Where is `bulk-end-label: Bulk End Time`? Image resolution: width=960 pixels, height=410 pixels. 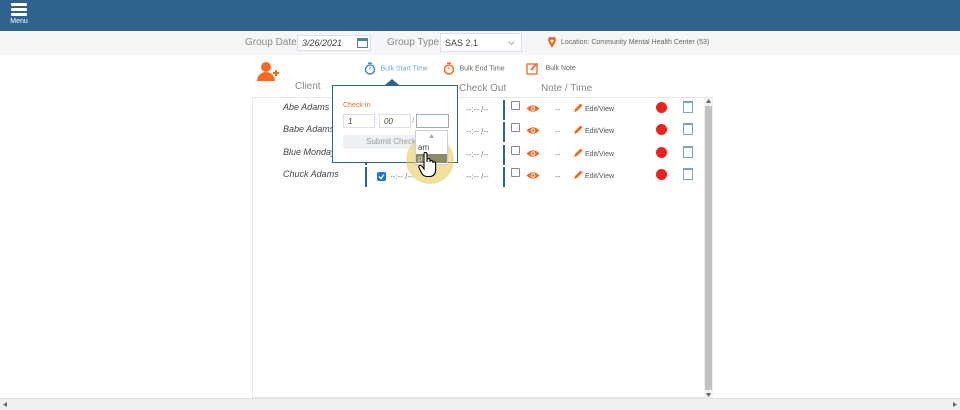
bulk-end-label: Bulk End Time is located at coordinates (482, 69).